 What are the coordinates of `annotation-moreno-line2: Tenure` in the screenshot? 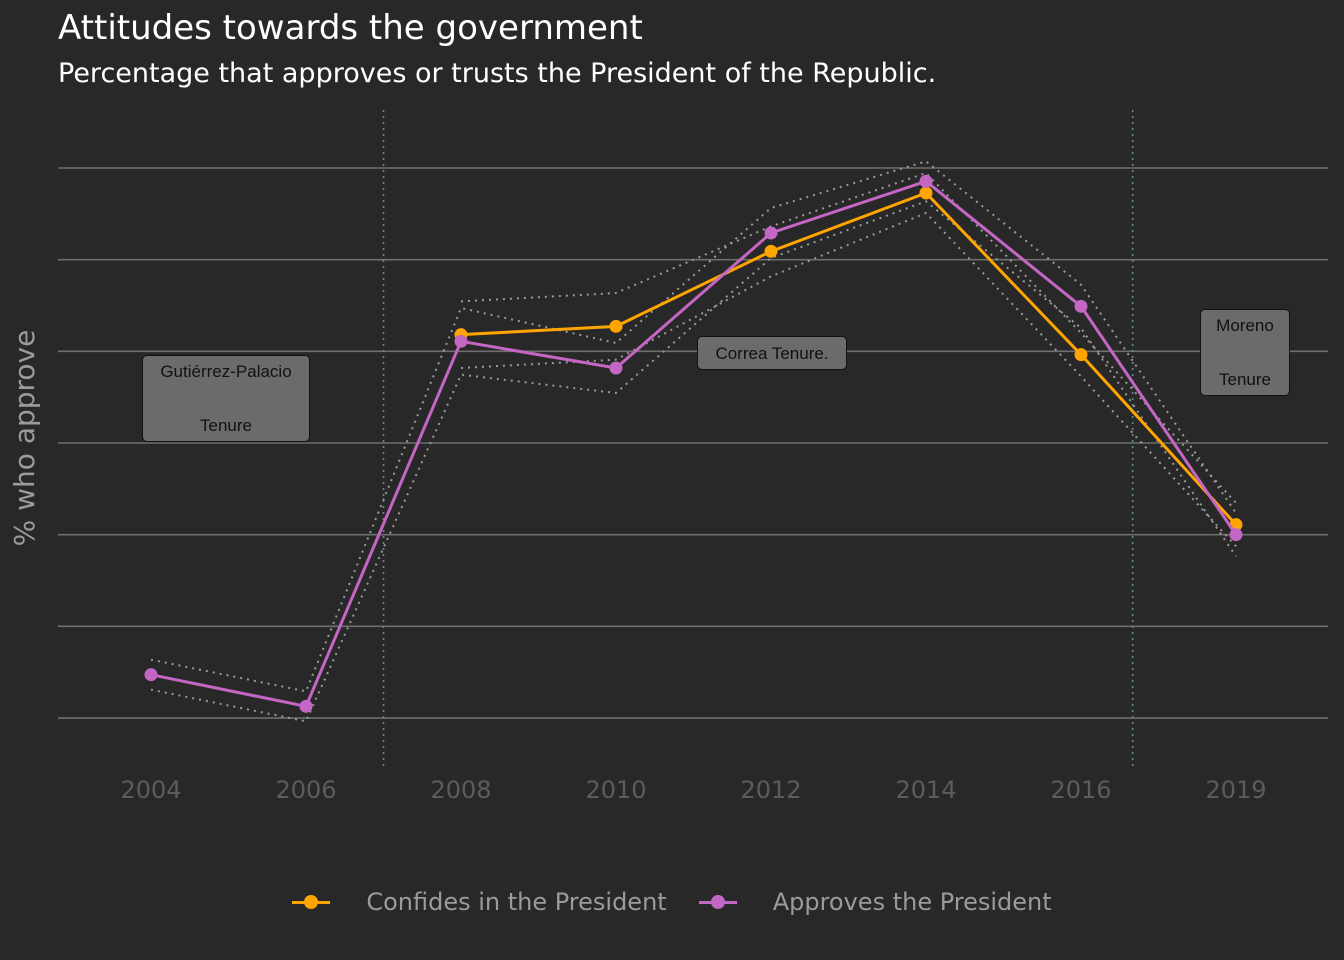 It's located at (1245, 379).